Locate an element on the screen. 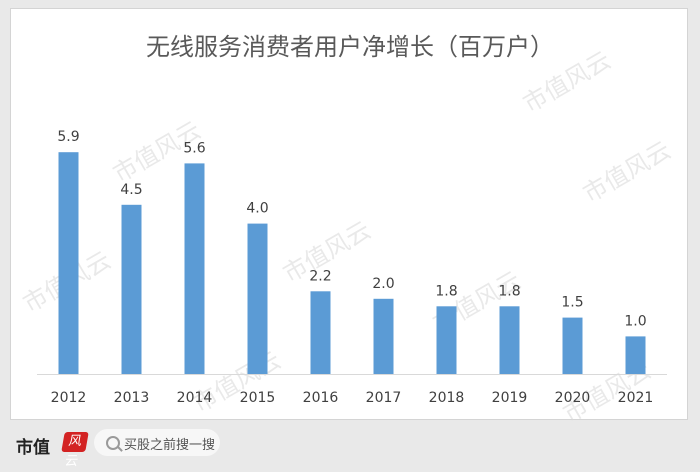 The image size is (700, 472). x-tick-2018: 2018 is located at coordinates (447, 398).